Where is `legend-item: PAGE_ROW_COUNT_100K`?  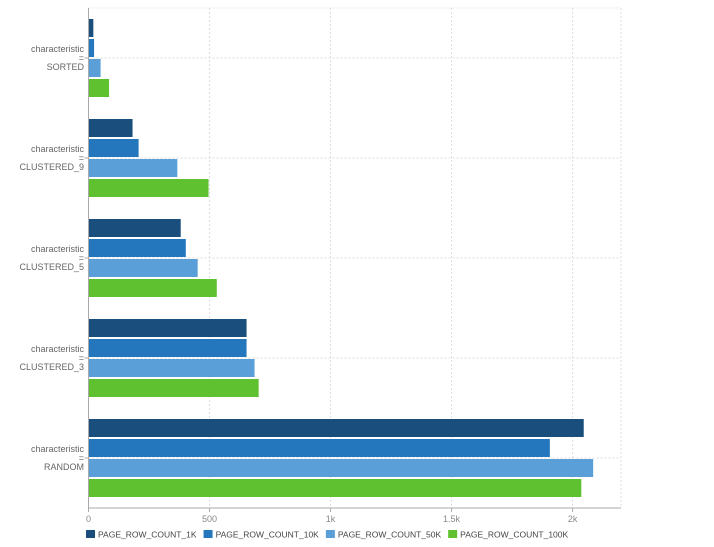 legend-item: PAGE_ROW_COUNT_100K is located at coordinates (508, 535).